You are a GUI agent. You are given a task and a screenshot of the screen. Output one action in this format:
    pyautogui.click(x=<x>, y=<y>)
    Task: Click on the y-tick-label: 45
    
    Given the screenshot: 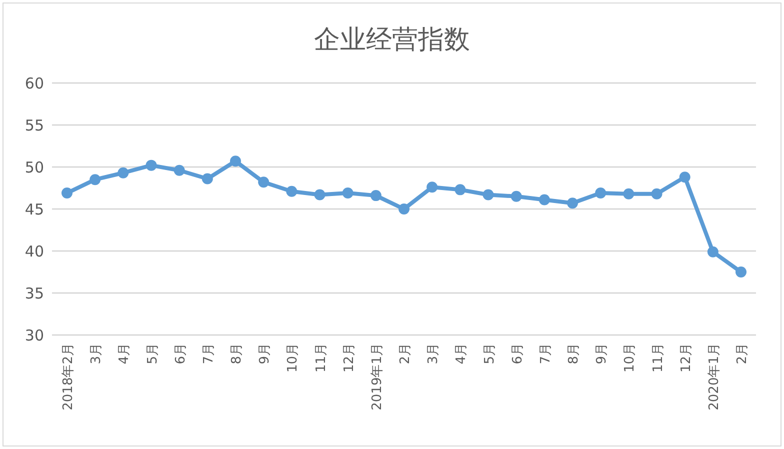 What is the action you would take?
    pyautogui.click(x=34, y=209)
    